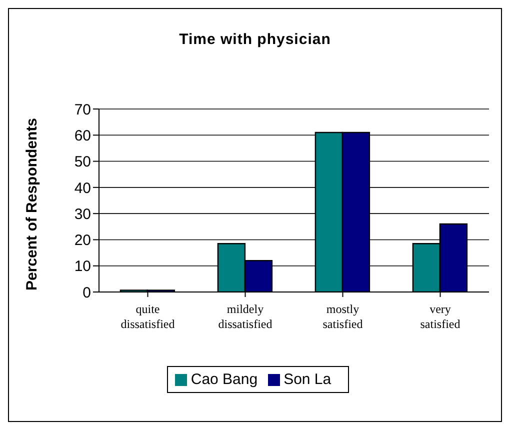 The height and width of the screenshot is (429, 509). Describe the element at coordinates (255, 39) in the screenshot. I see `chart-title: Time with physician` at that location.